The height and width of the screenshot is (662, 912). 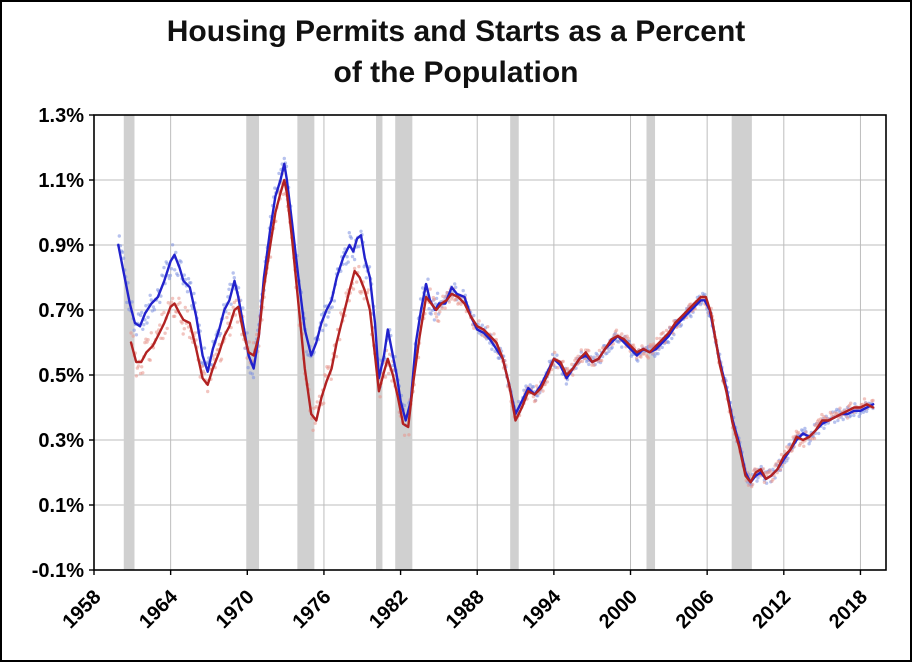 What do you see at coordinates (848, 609) in the screenshot?
I see `x-tick-label: 2018` at bounding box center [848, 609].